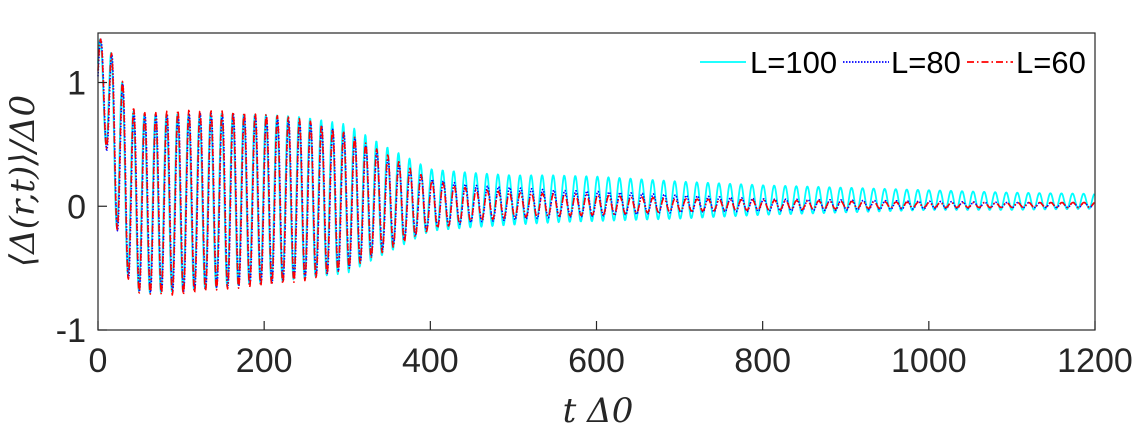  What do you see at coordinates (762, 361) in the screenshot?
I see `x-tick-label: 800` at bounding box center [762, 361].